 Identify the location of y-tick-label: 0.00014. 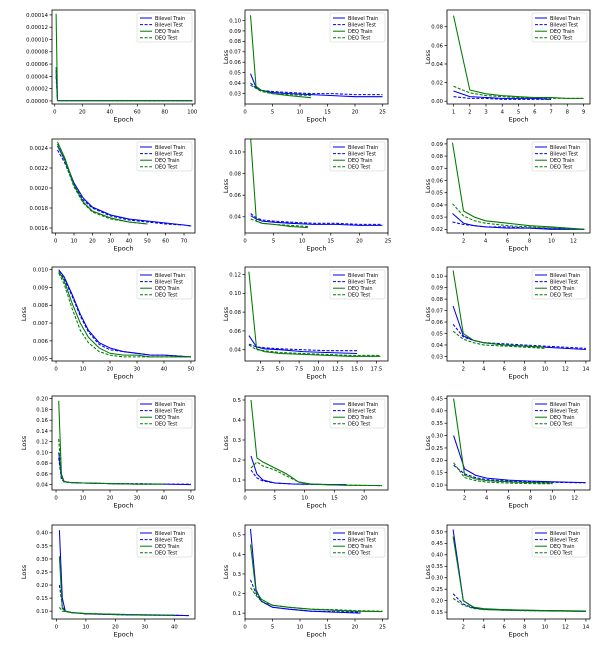
(37, 16).